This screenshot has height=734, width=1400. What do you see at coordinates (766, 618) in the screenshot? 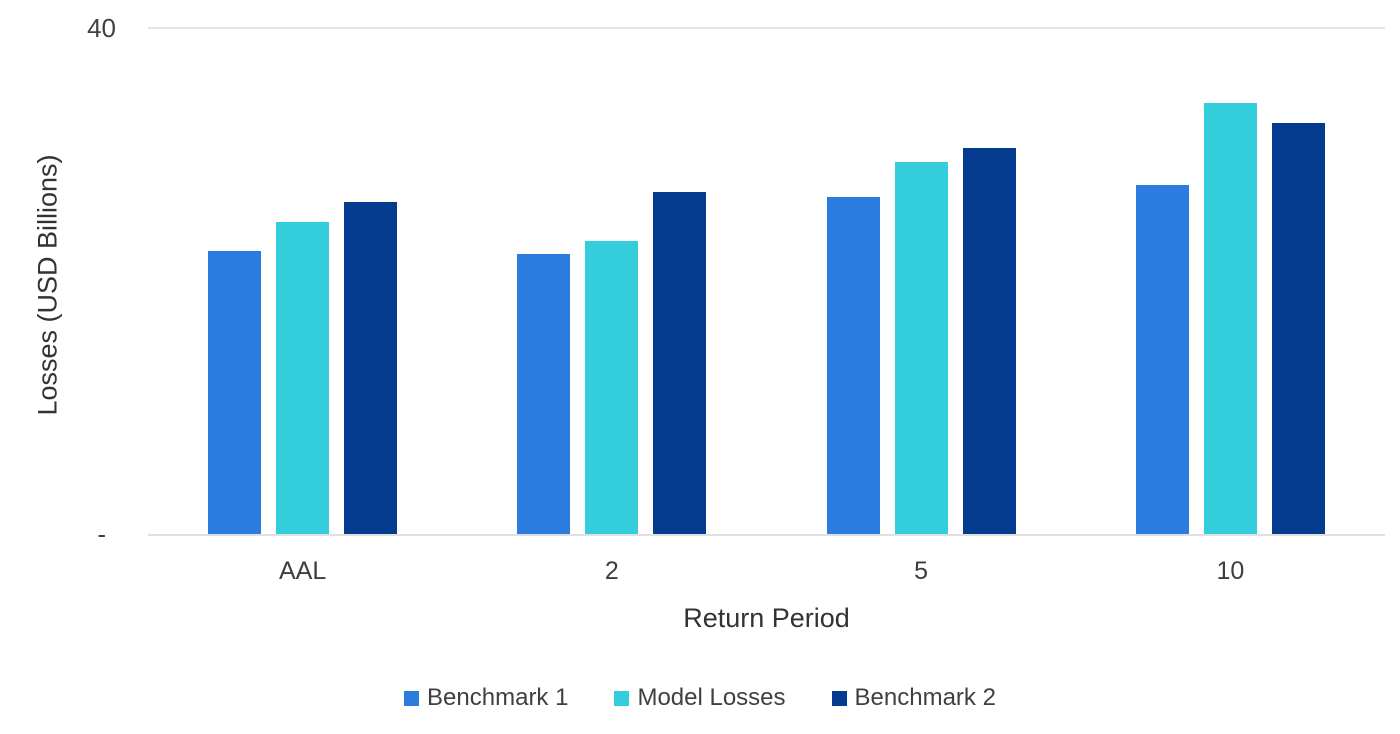
I see `x-axis-title: Return Period` at bounding box center [766, 618].